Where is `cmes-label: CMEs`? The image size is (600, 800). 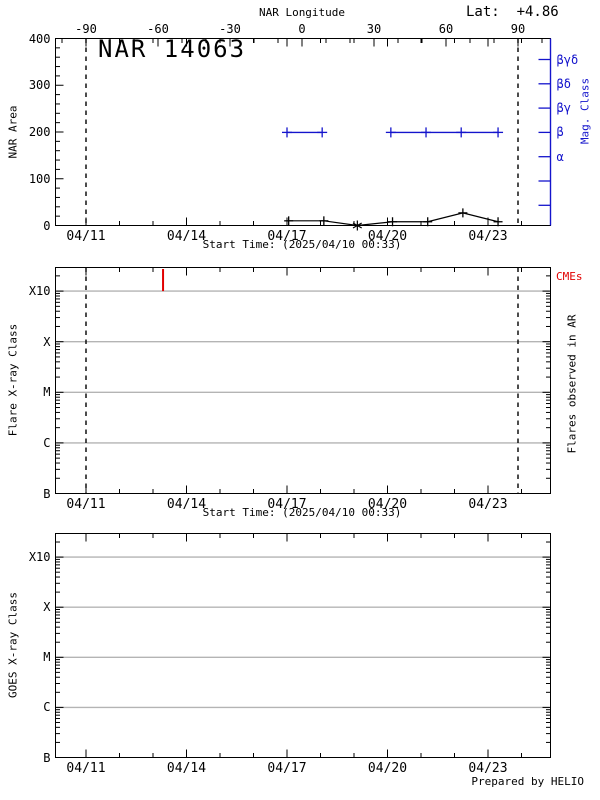 cmes-label: CMEs is located at coordinates (569, 276).